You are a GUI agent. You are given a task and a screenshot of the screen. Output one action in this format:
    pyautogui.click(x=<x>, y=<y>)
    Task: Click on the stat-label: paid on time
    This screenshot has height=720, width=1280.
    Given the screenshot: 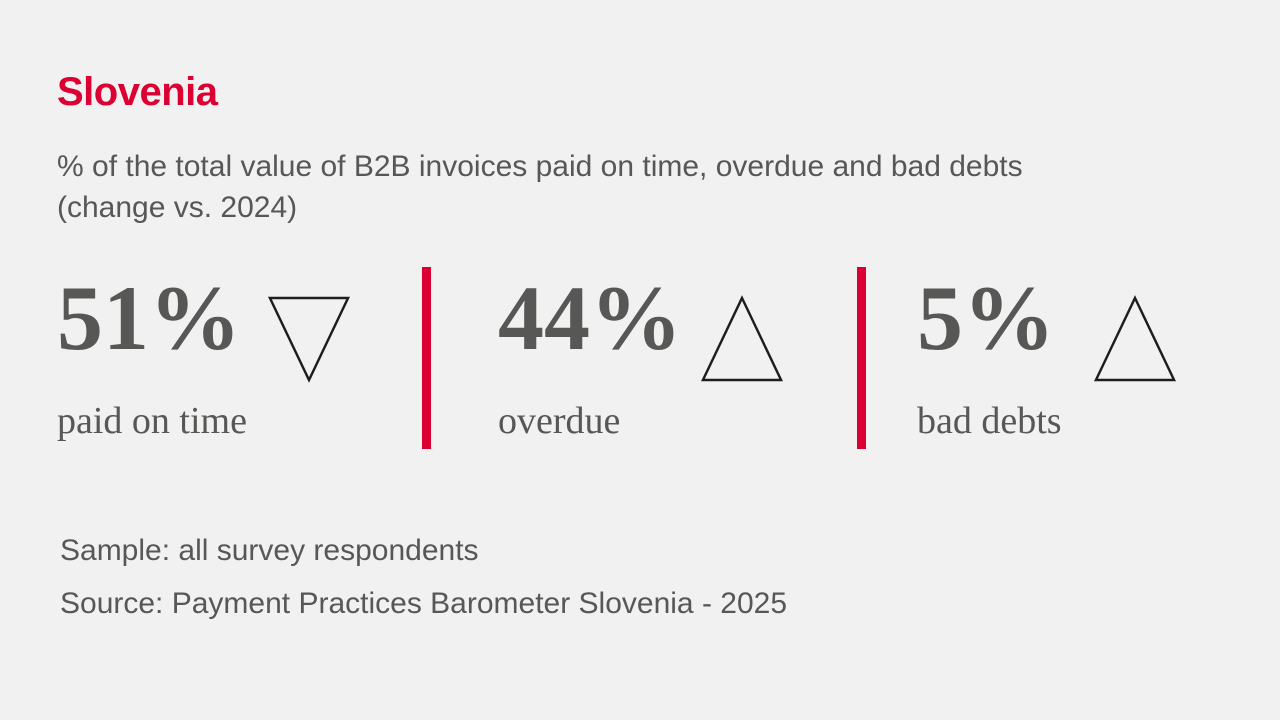 What is the action you would take?
    pyautogui.click(x=152, y=421)
    